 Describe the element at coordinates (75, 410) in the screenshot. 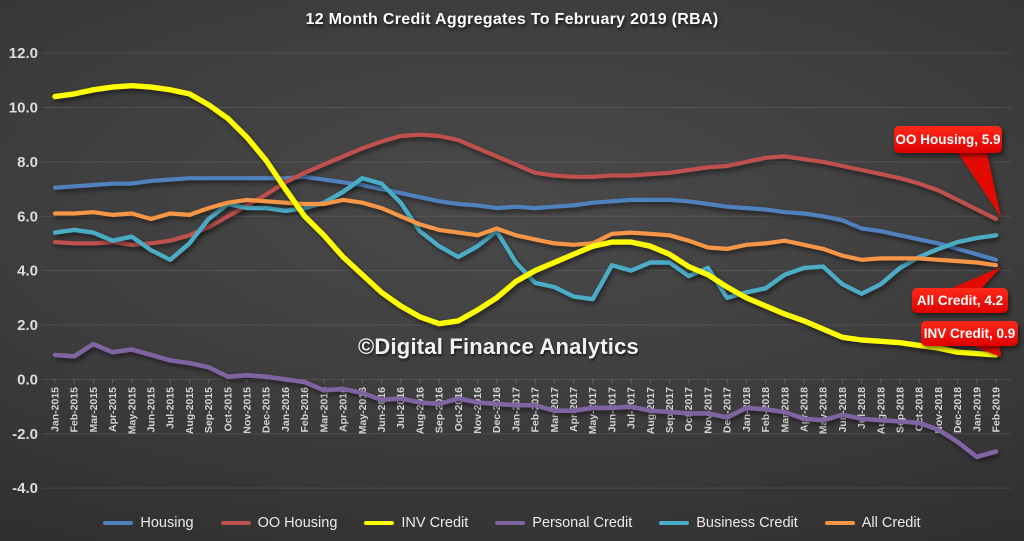

I see `x-axis-label-feb-2015: Feb-2015` at that location.